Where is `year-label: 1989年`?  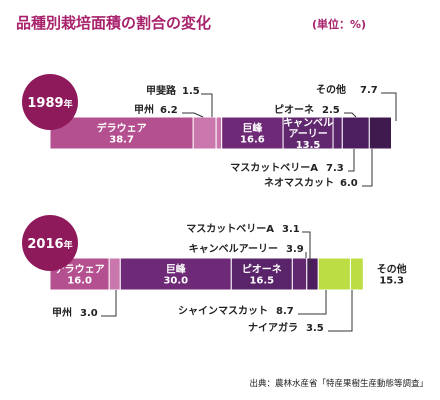 year-label: 1989年 is located at coordinates (49, 103).